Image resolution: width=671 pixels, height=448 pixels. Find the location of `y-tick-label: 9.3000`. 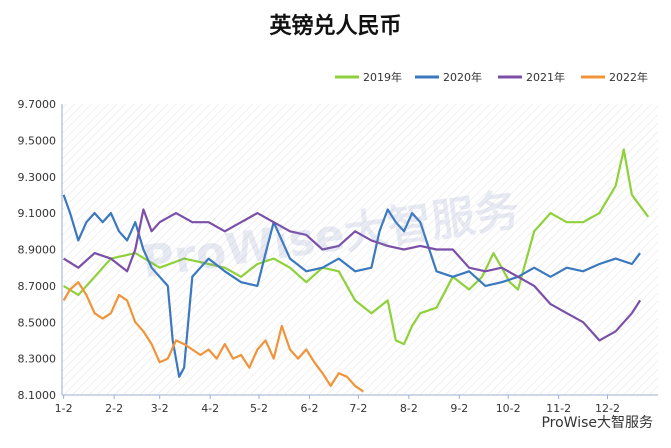

y-tick-label: 9.3000 is located at coordinates (37, 177).